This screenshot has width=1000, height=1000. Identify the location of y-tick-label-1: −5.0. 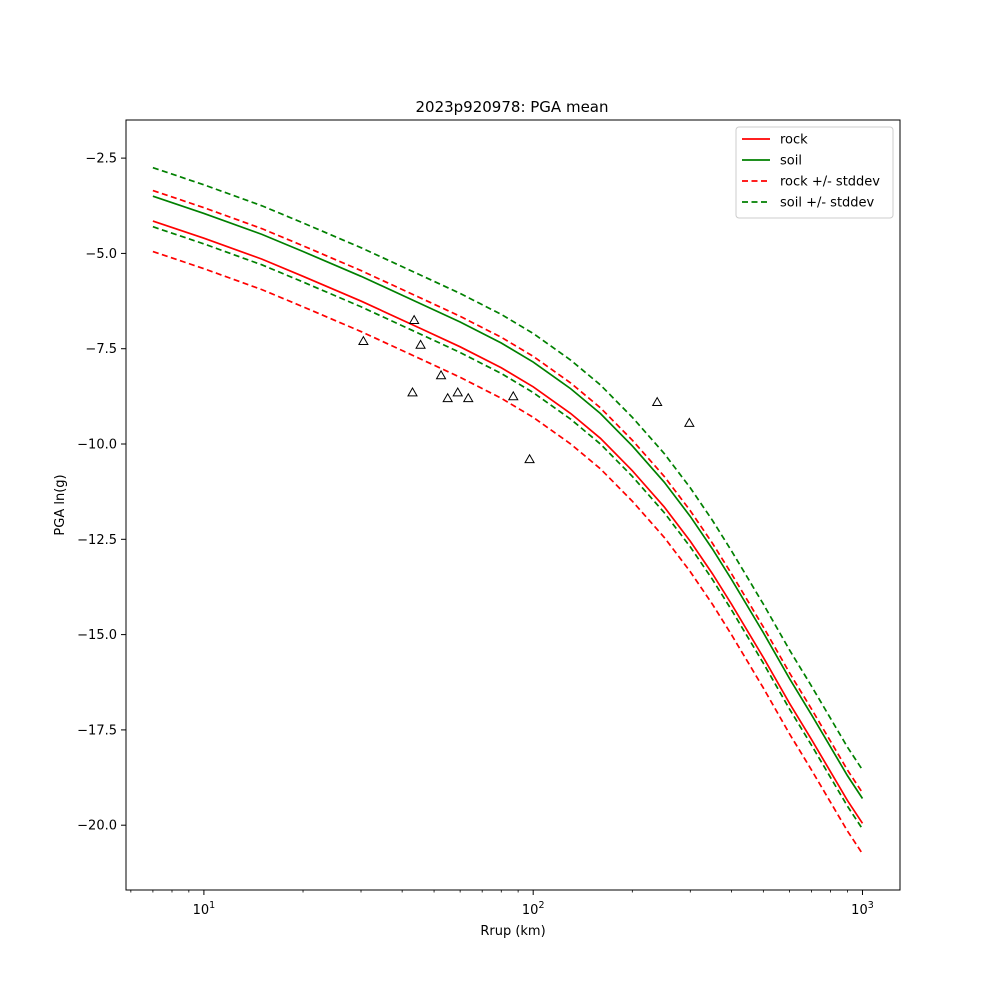
(101, 254).